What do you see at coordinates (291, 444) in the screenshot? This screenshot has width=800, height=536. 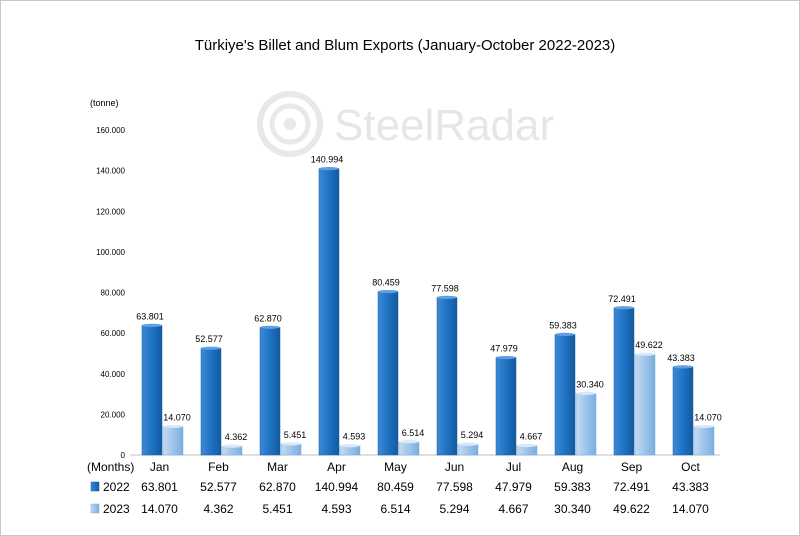 I see `bar-cap-2023-mar` at bounding box center [291, 444].